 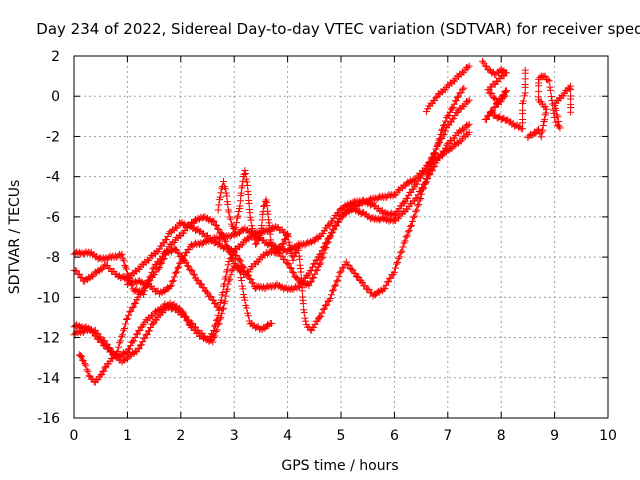 What do you see at coordinates (53, 258) in the screenshot?
I see `y-tick-label: -8` at bounding box center [53, 258].